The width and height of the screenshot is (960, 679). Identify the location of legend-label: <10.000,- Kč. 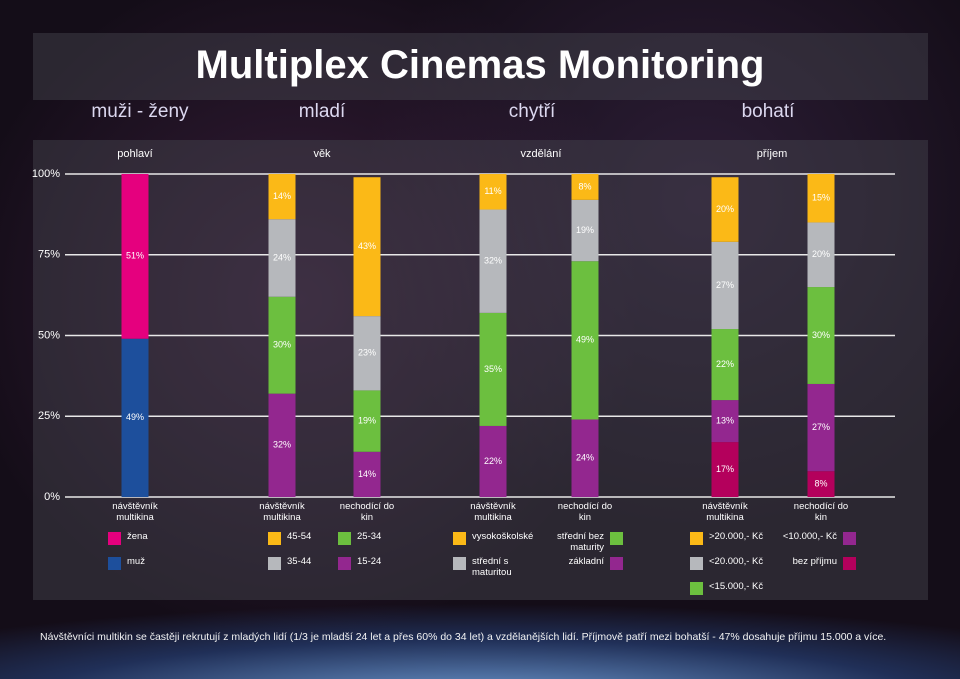
(809, 536).